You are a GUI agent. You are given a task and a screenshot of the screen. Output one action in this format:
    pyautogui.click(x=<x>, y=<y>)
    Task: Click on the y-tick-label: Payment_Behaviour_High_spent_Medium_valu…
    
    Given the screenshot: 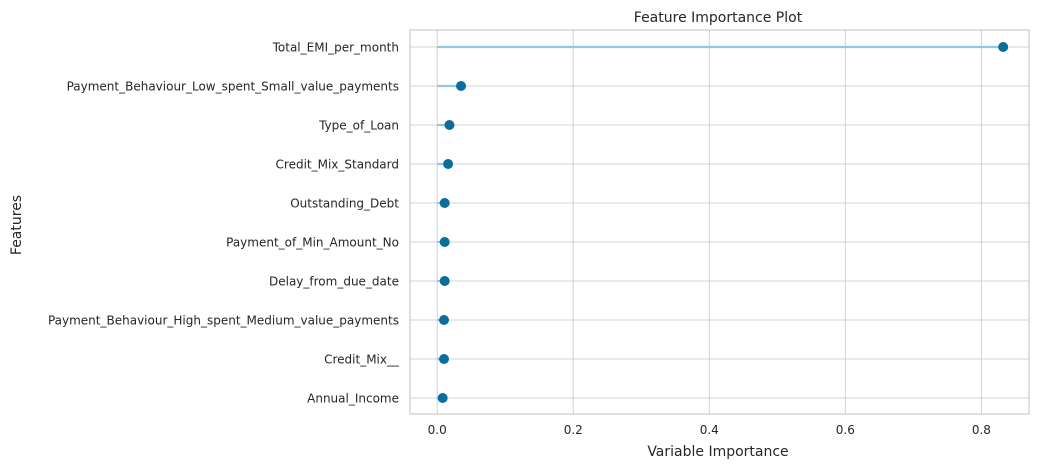 What is the action you would take?
    pyautogui.click(x=223, y=321)
    